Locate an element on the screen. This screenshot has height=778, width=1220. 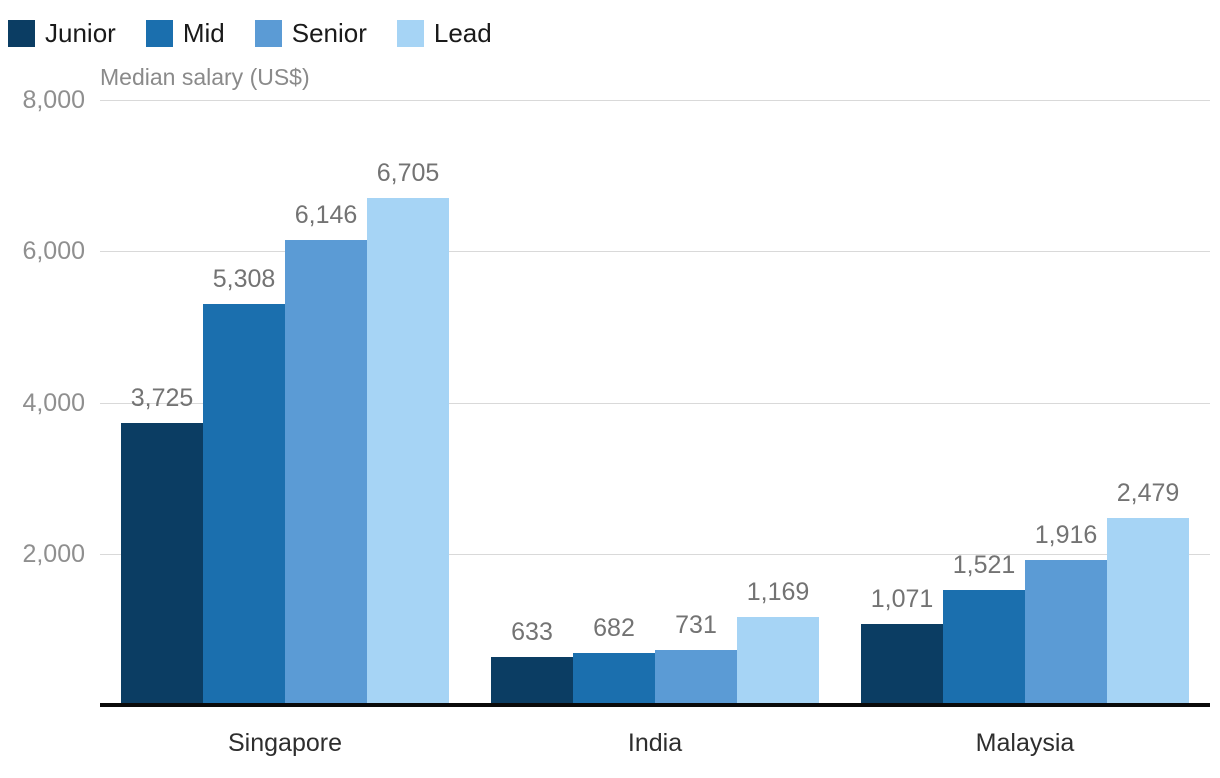
bar-value-label: 1,916 is located at coordinates (1066, 535).